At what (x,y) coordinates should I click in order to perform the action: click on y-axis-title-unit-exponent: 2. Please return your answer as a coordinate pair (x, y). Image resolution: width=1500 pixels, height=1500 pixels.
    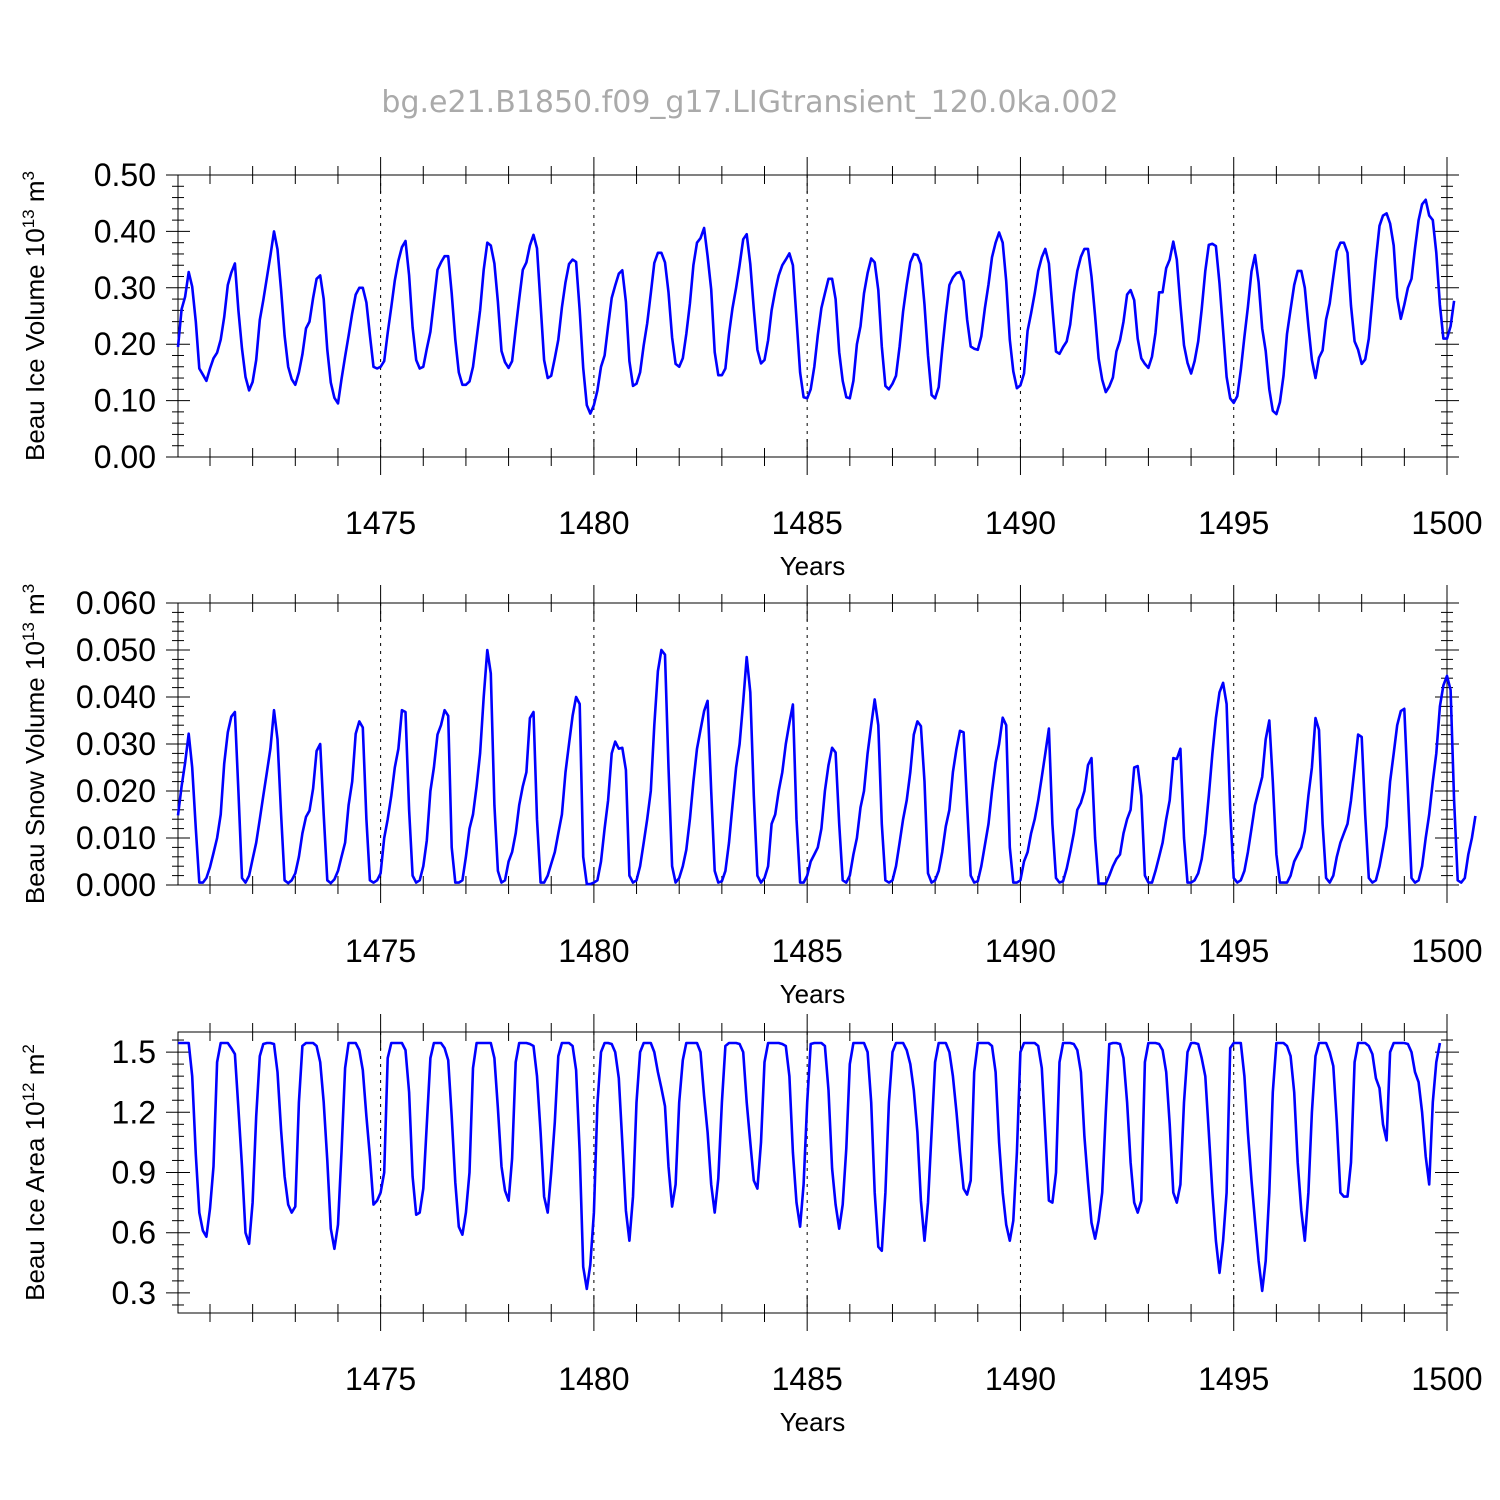
    Looking at the image, I should click on (28, 1048).